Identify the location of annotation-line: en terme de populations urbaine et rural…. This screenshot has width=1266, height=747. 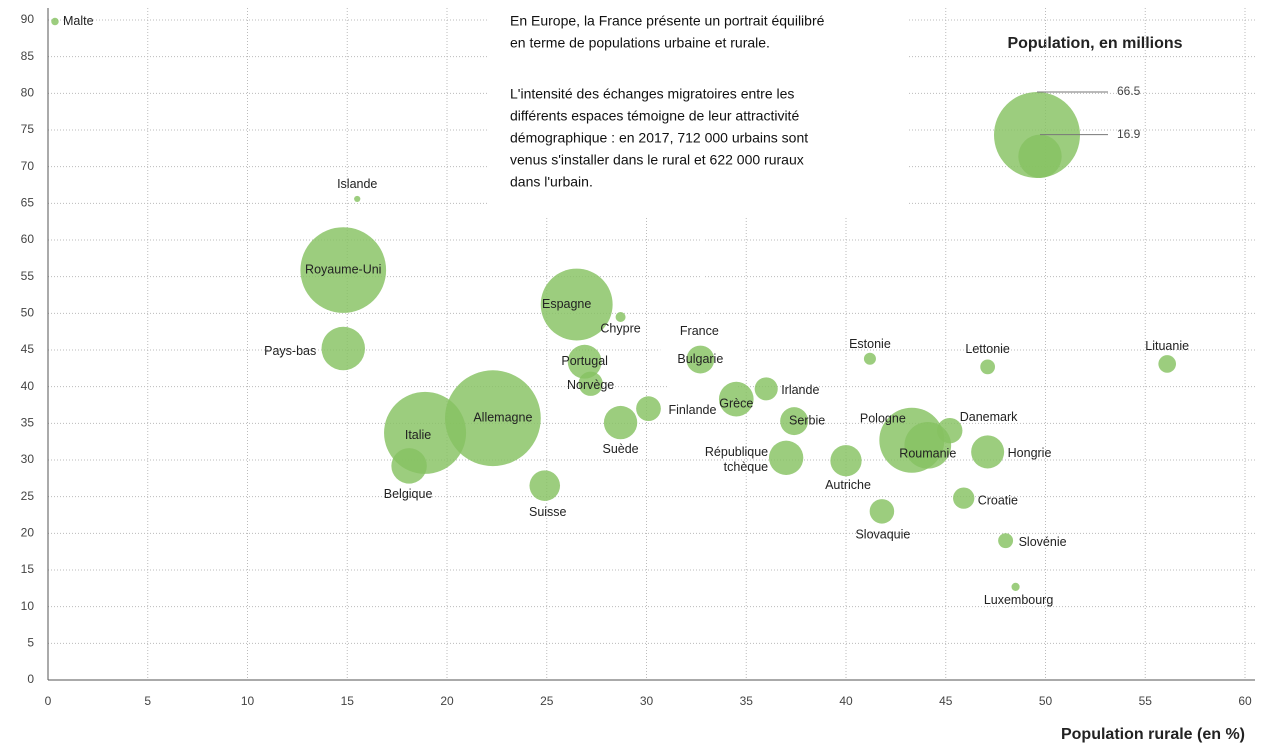
(640, 43).